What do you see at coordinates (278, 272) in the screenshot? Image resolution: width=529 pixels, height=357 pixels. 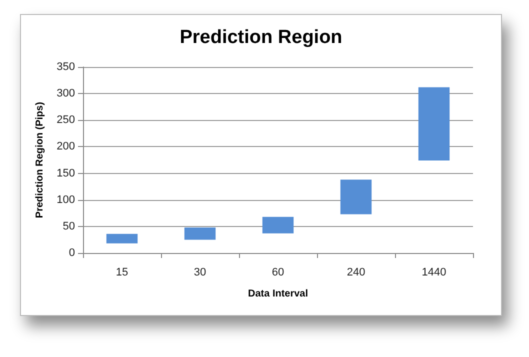 I see `x-tick-label: 60` at bounding box center [278, 272].